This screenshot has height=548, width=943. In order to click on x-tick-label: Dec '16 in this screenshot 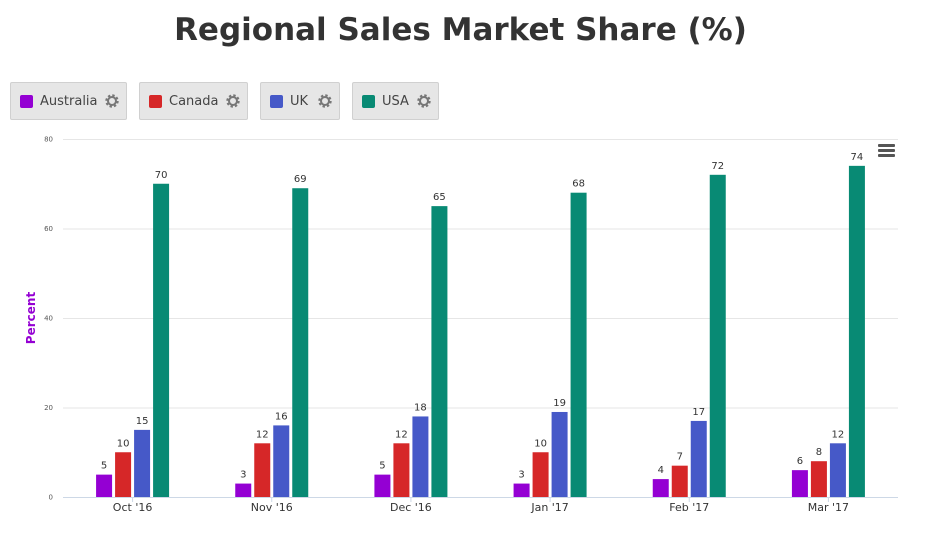, I will do `click(411, 507)`.